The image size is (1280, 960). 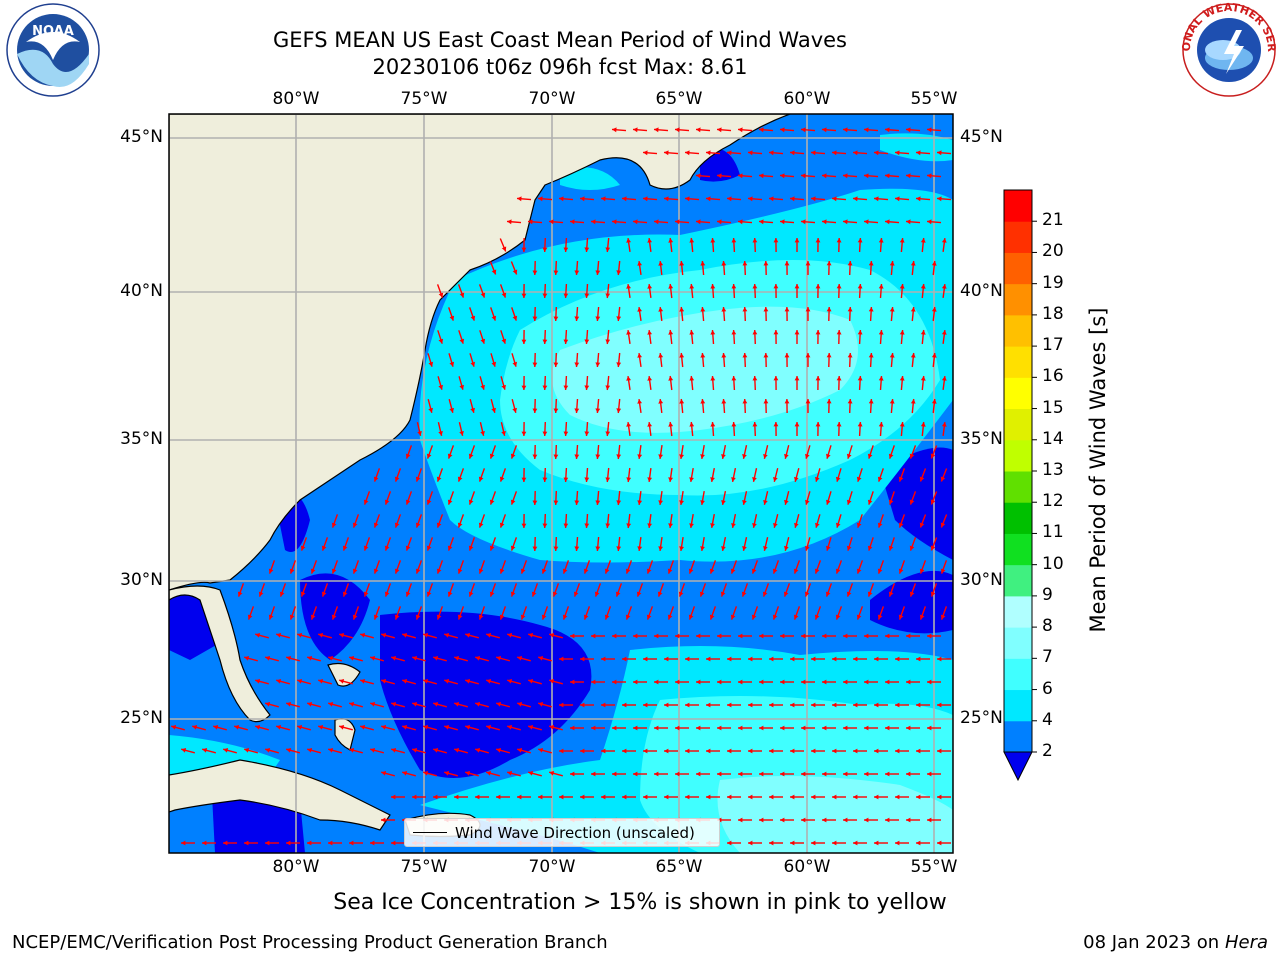 I want to click on colorbar-tick-label: 13, so click(x=1053, y=470).